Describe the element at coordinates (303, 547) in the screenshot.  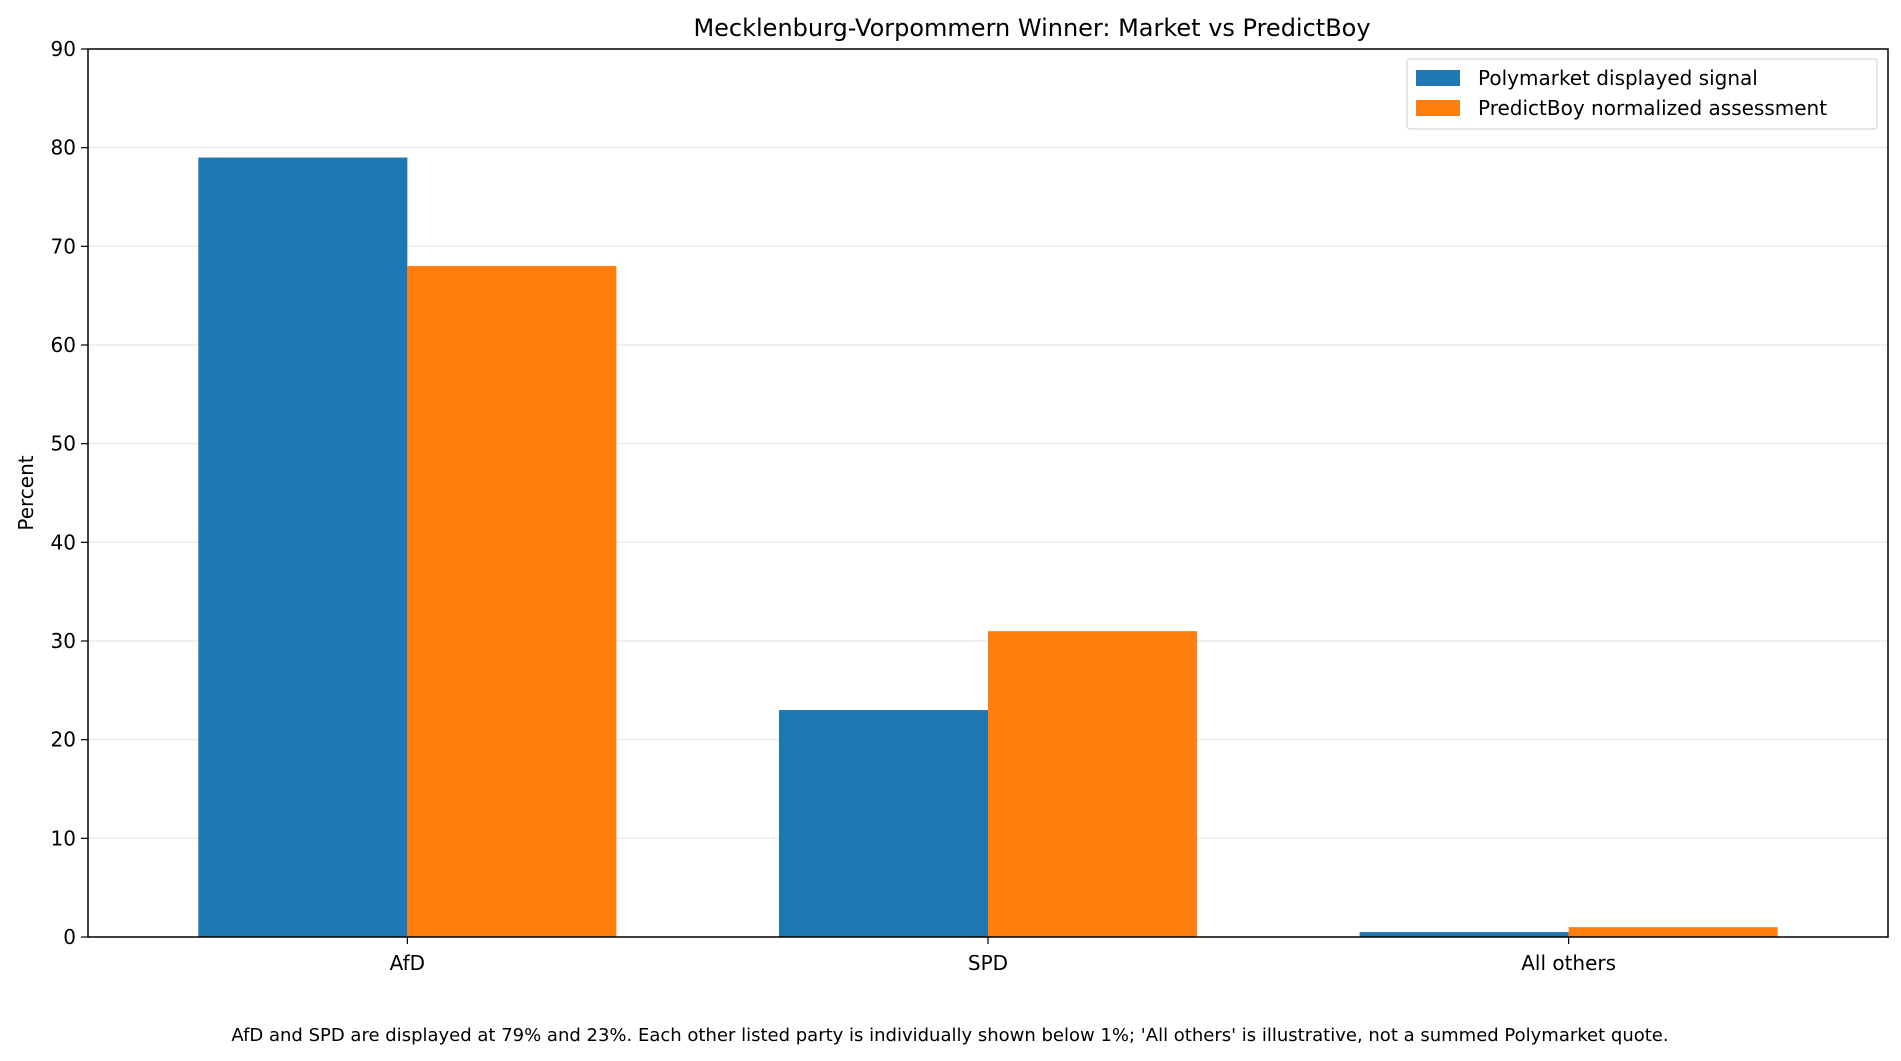
I see `bar-polymarket-afd` at that location.